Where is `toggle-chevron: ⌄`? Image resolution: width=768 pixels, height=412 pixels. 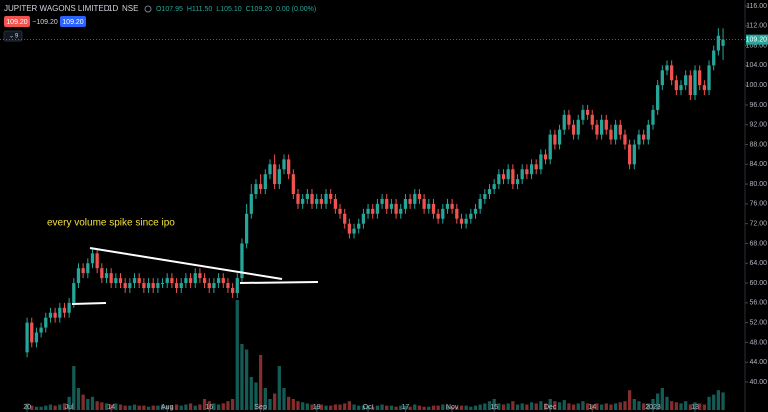 toggle-chevron: ⌄ is located at coordinates (11, 37).